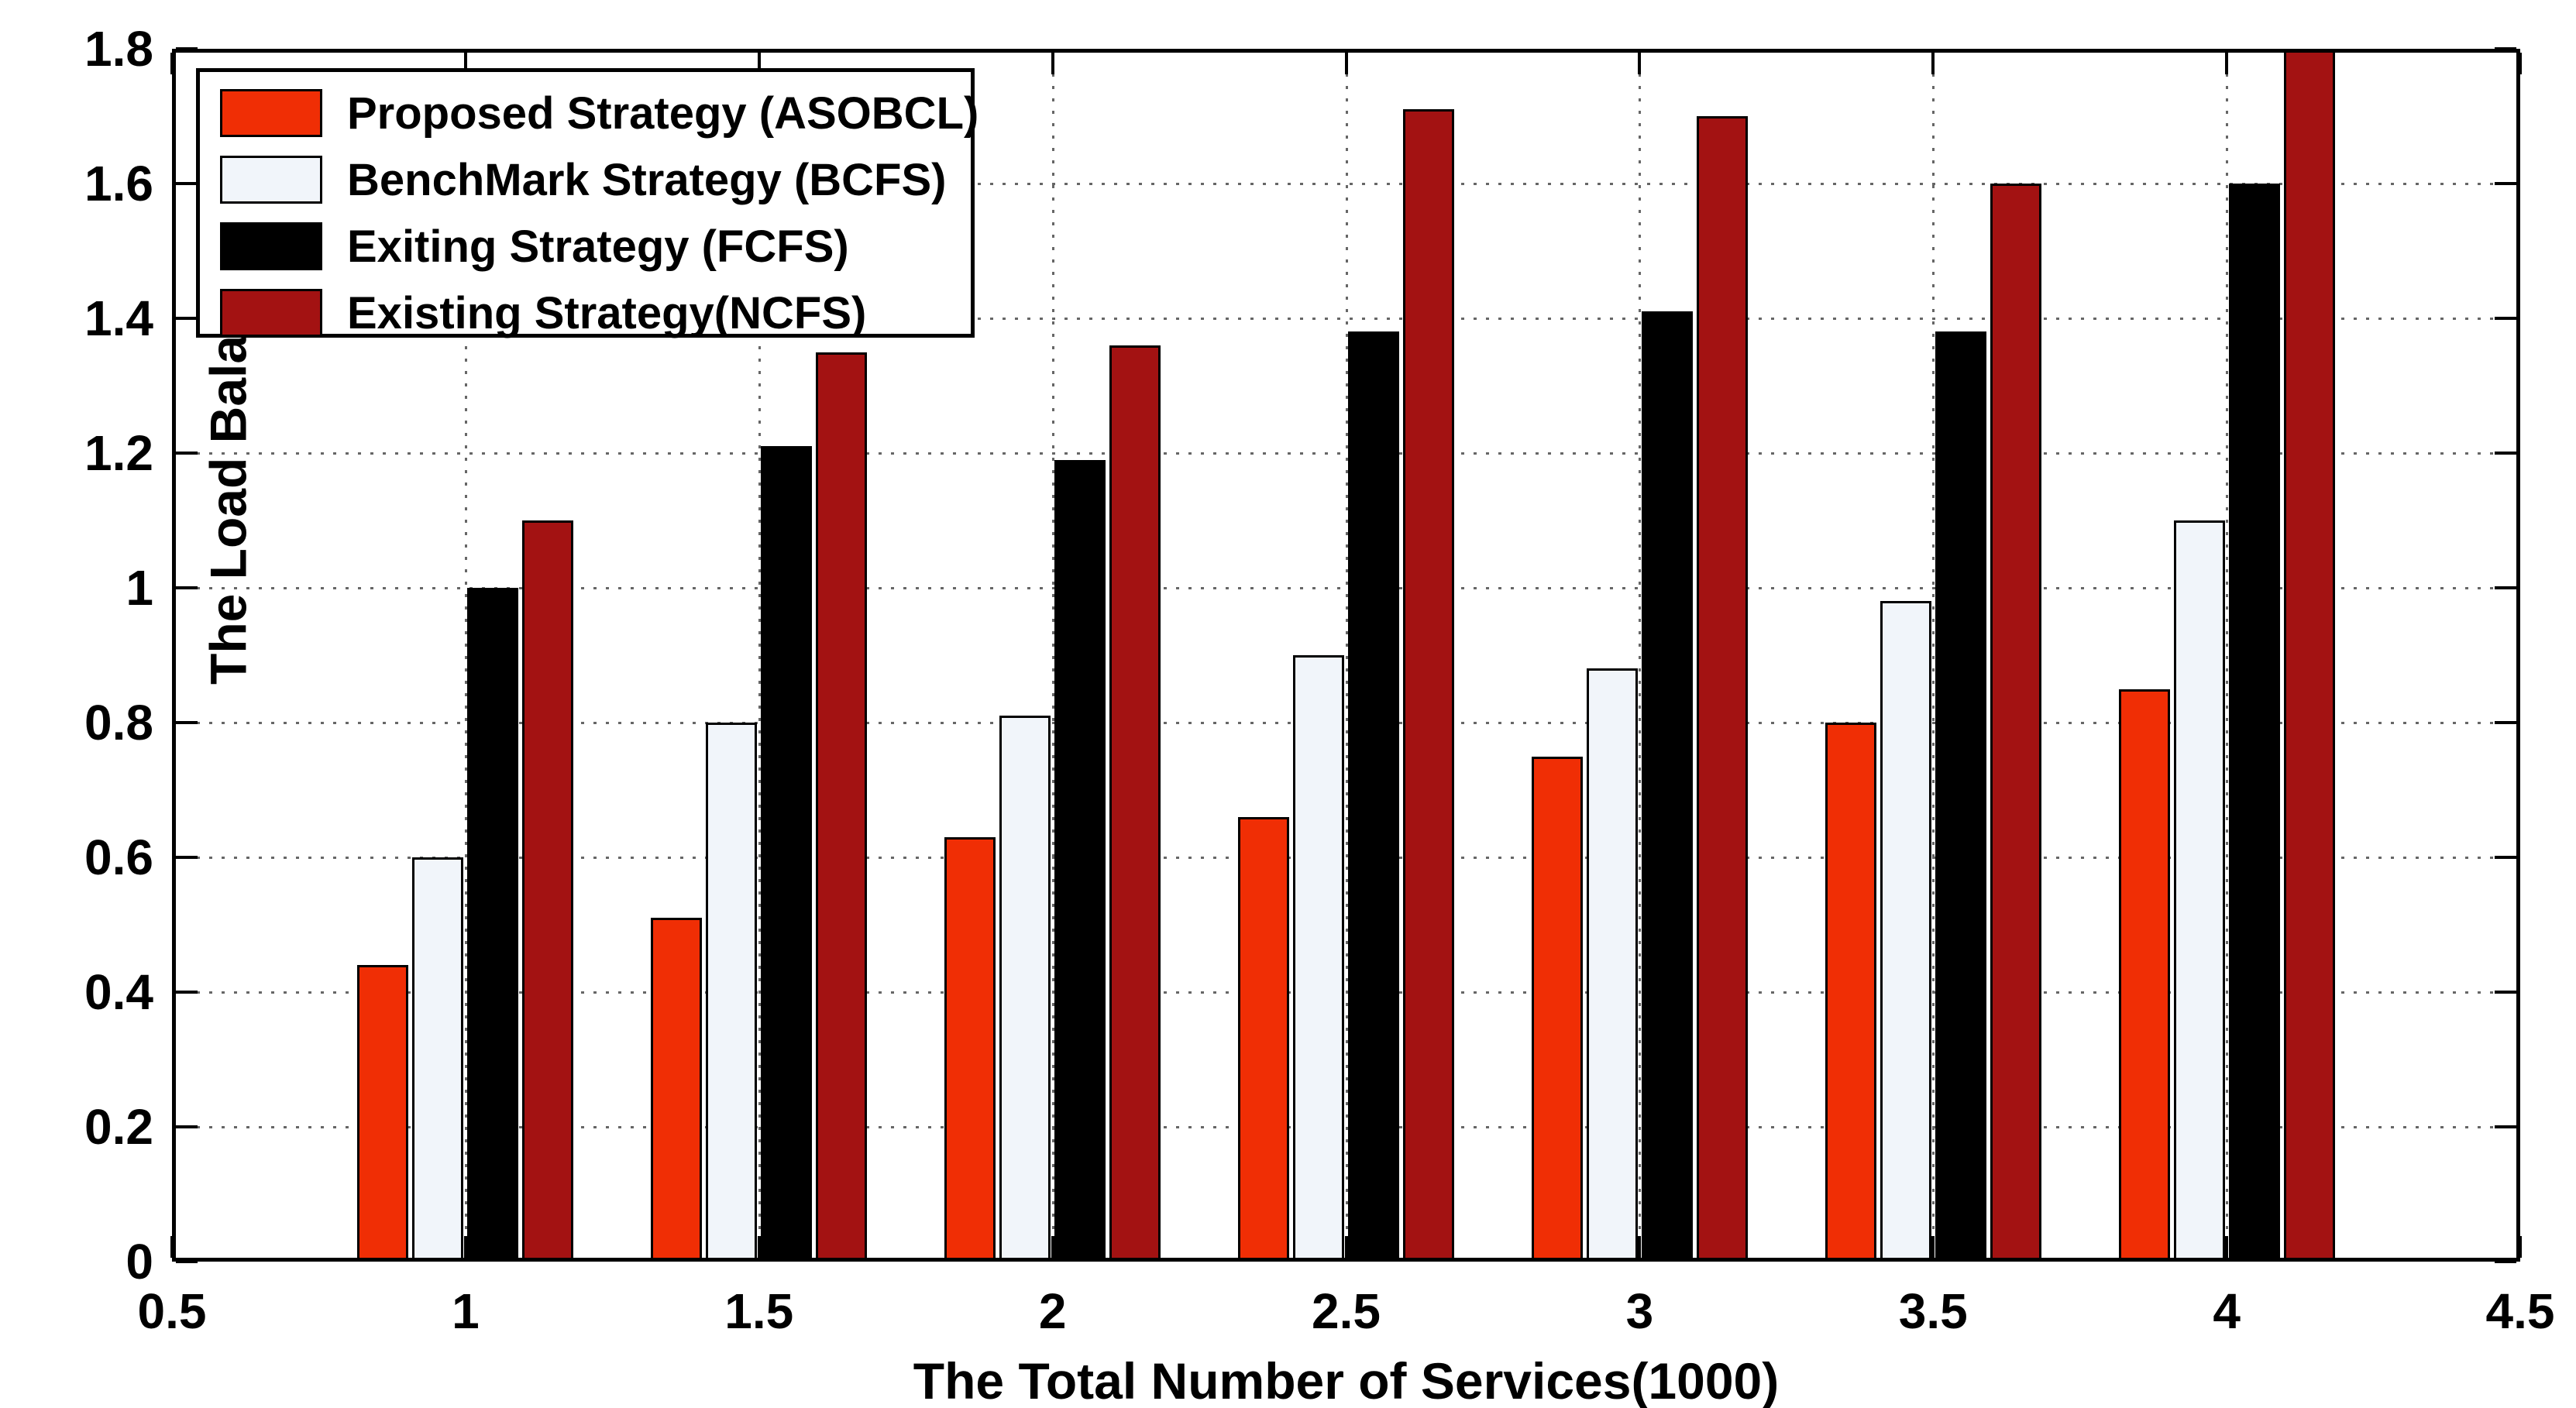  What do you see at coordinates (1346, 1380) in the screenshot?
I see `x-axis-label: The Total Number of Services(1000)` at bounding box center [1346, 1380].